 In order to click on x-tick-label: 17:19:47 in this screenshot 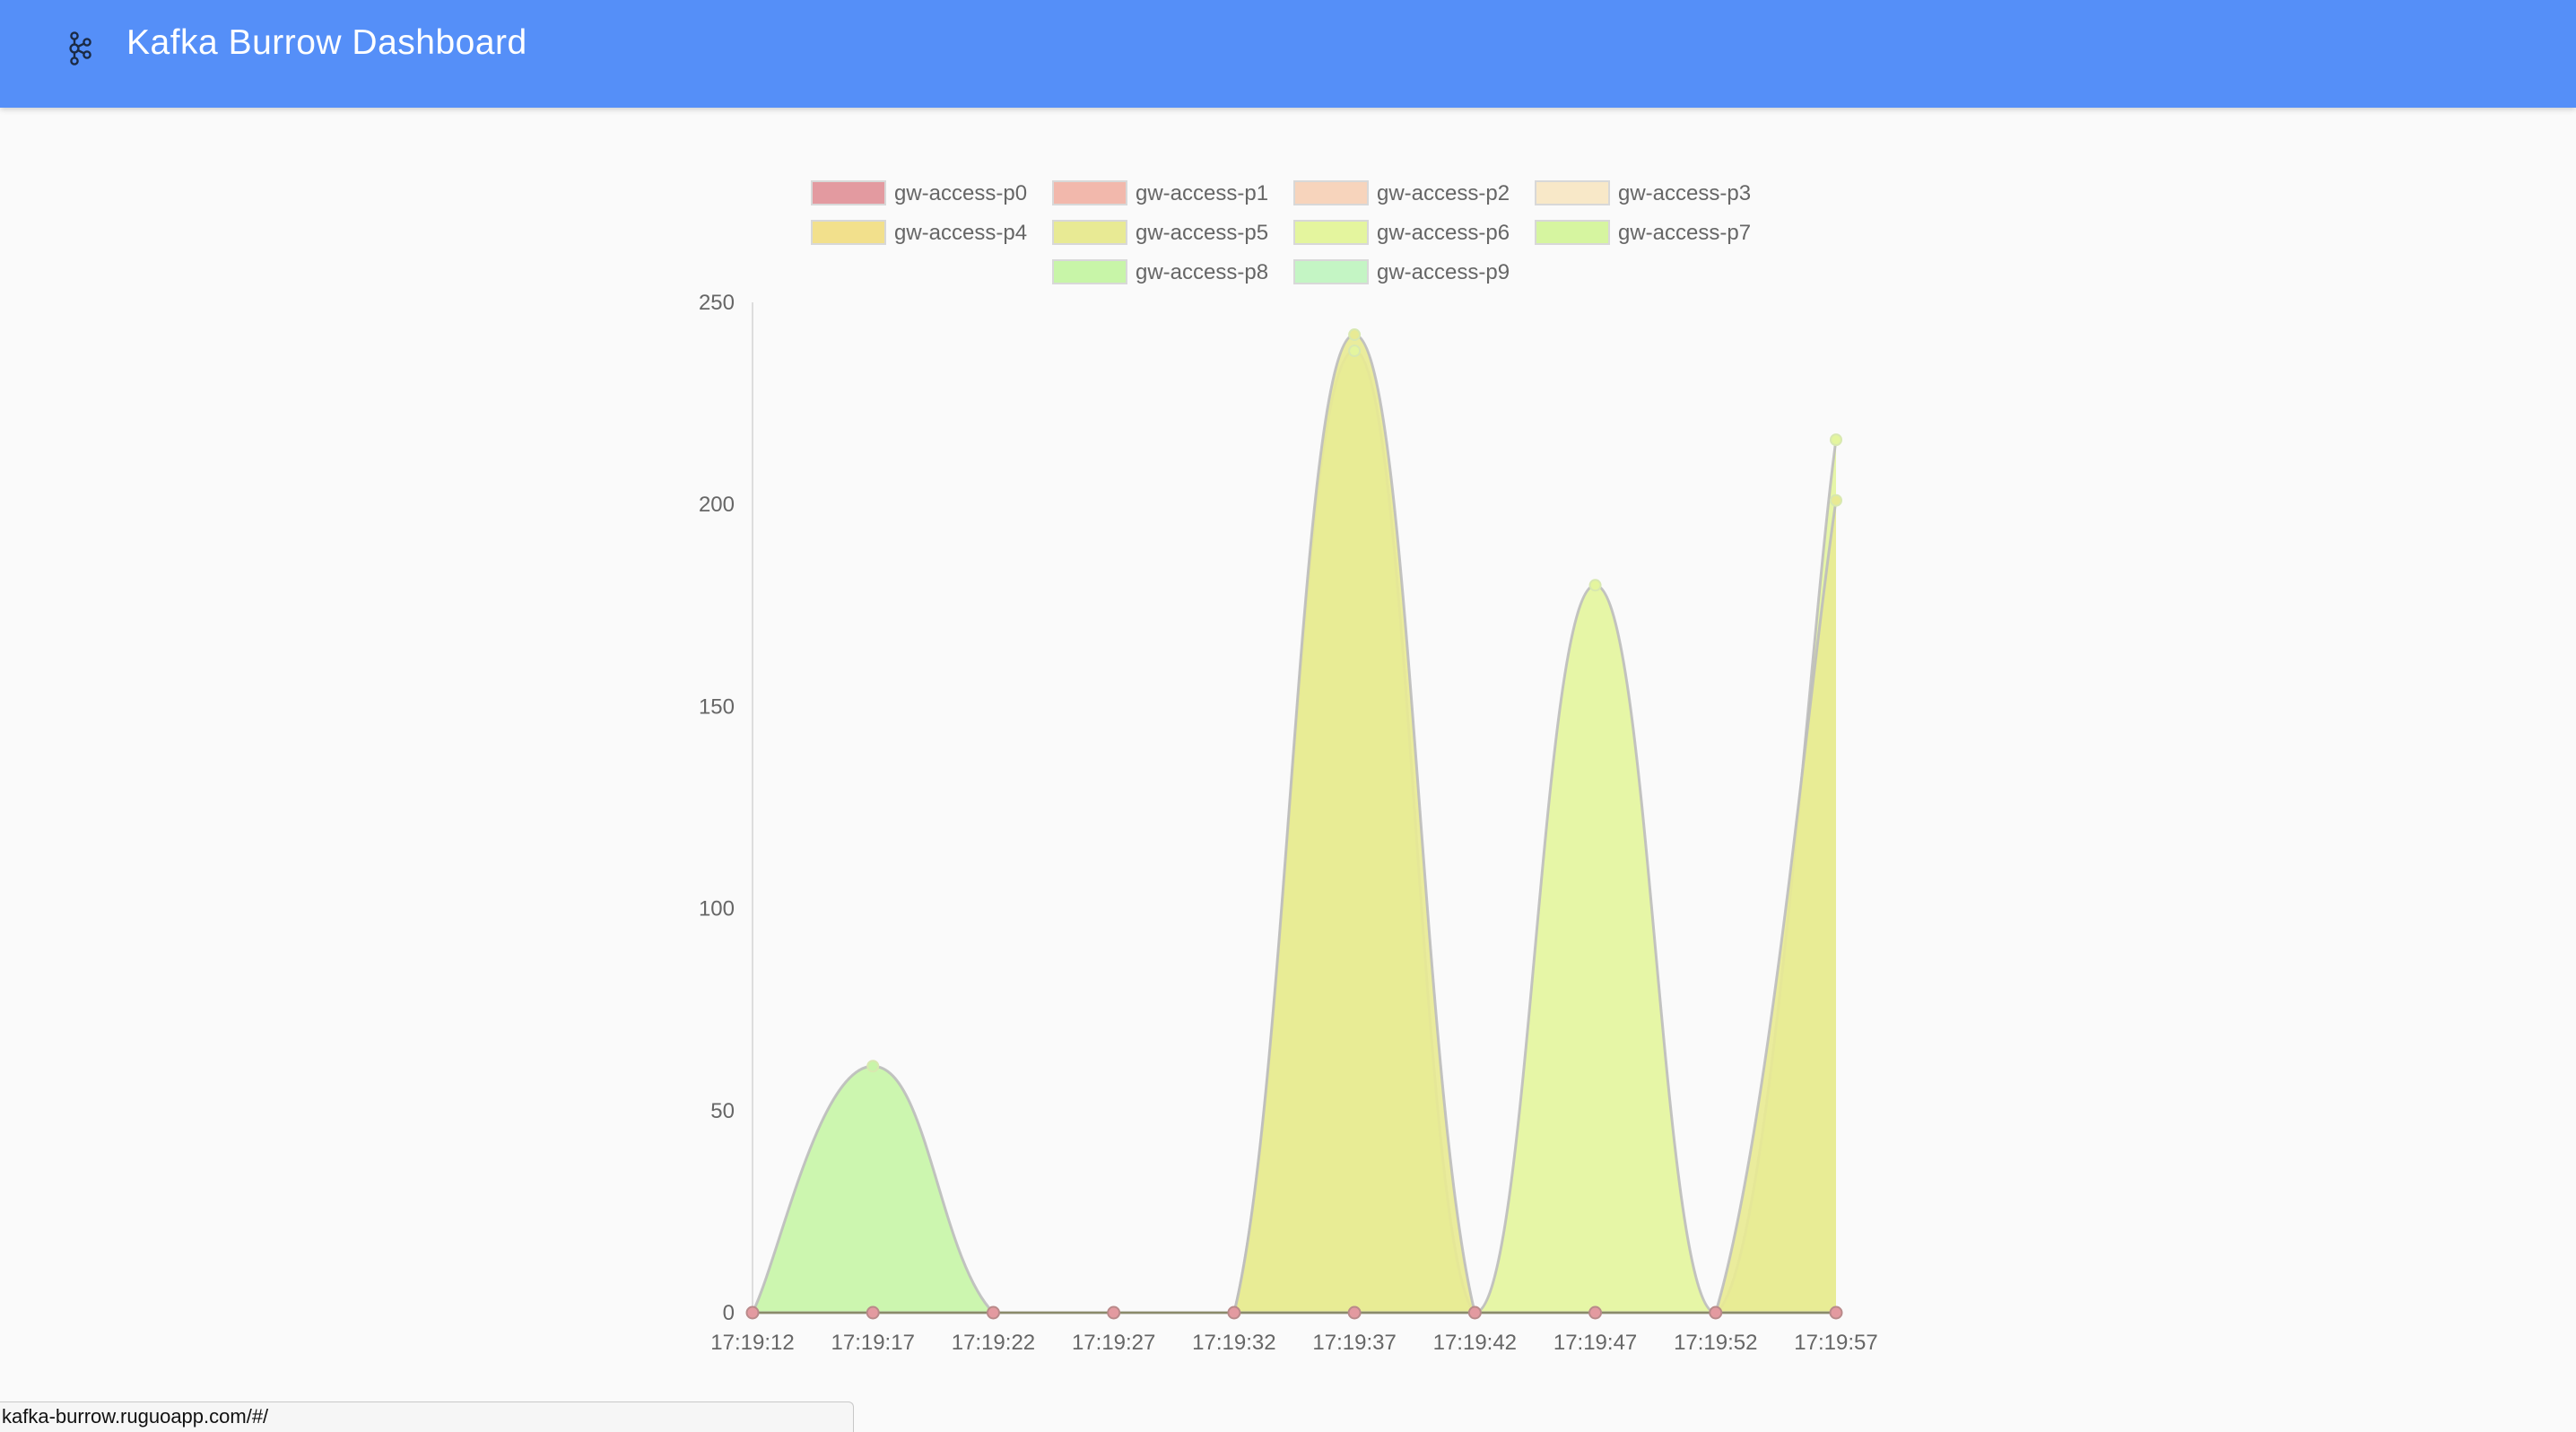, I will do `click(1595, 1343)`.